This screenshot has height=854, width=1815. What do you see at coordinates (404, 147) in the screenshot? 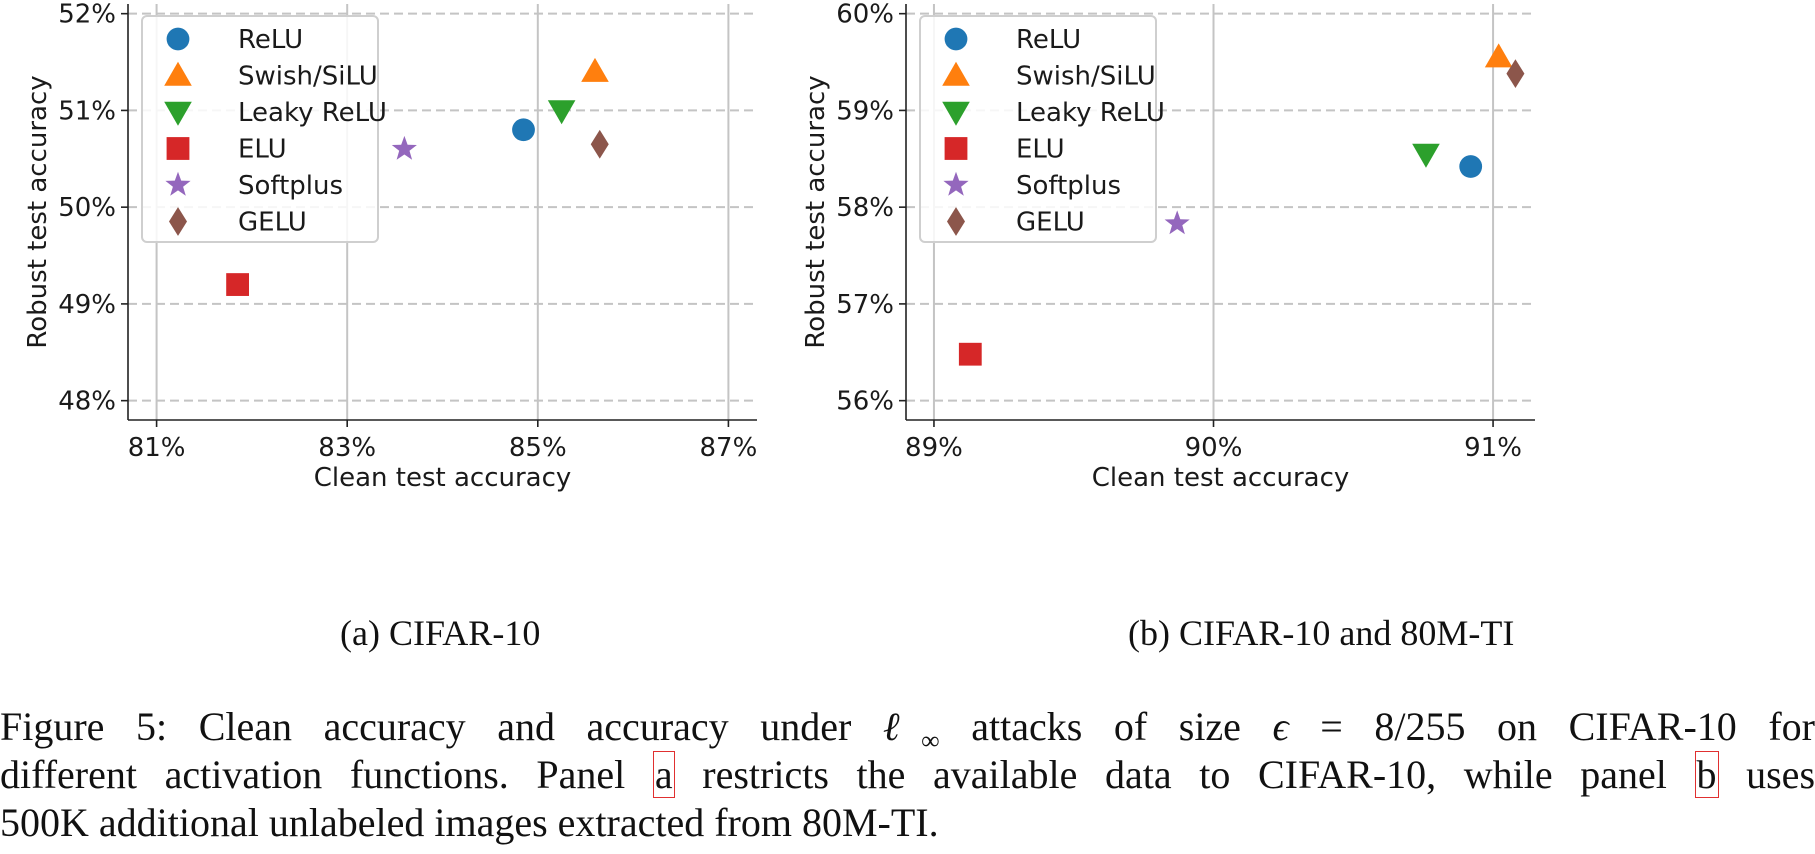
I see `panel-a-point-softplus` at bounding box center [404, 147].